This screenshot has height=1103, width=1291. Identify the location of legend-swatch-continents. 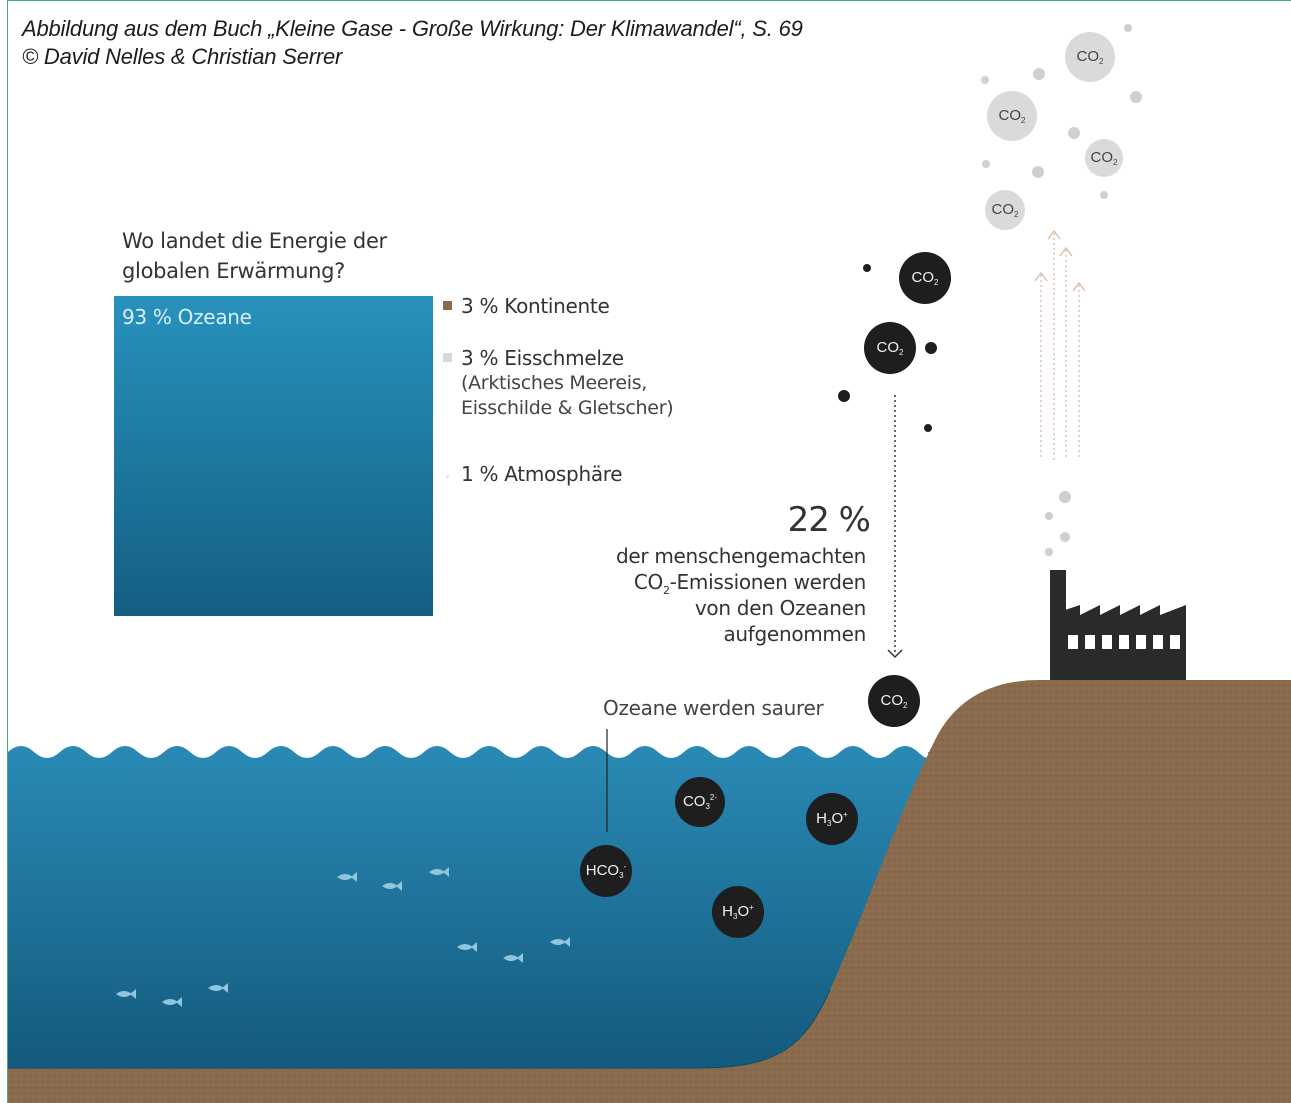
(447, 305).